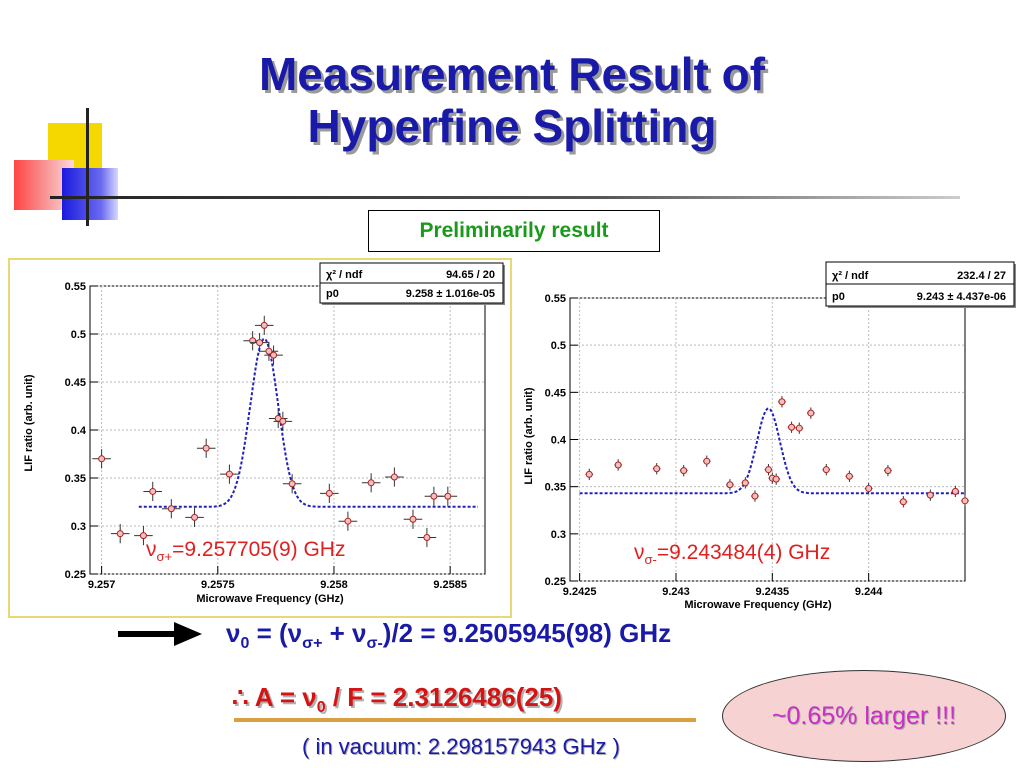  What do you see at coordinates (332, 294) in the screenshot?
I see `stats-p0-label: p0` at bounding box center [332, 294].